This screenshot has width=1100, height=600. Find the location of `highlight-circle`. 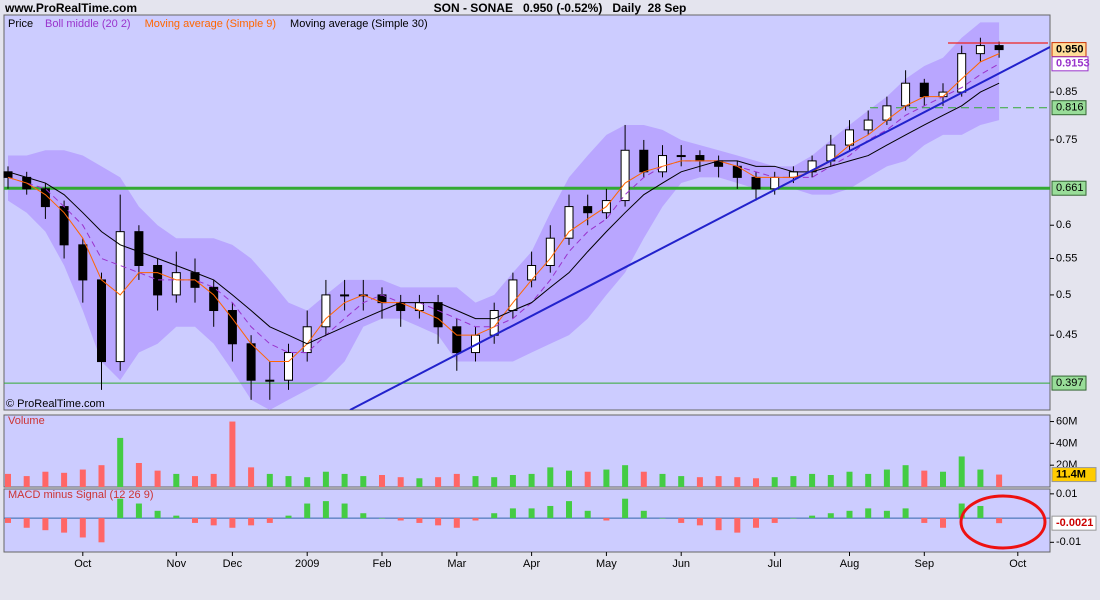

highlight-circle is located at coordinates (1003, 522).